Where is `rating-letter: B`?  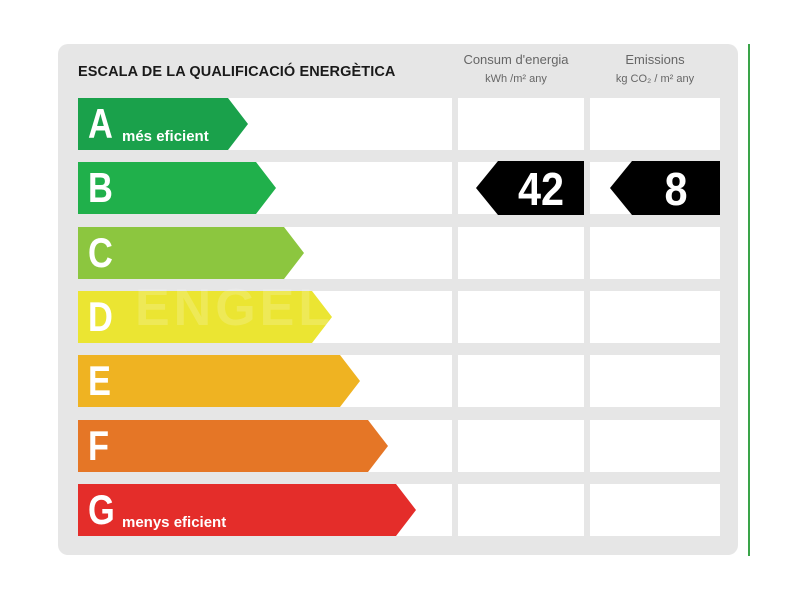
rating-letter: B is located at coordinates (100, 187).